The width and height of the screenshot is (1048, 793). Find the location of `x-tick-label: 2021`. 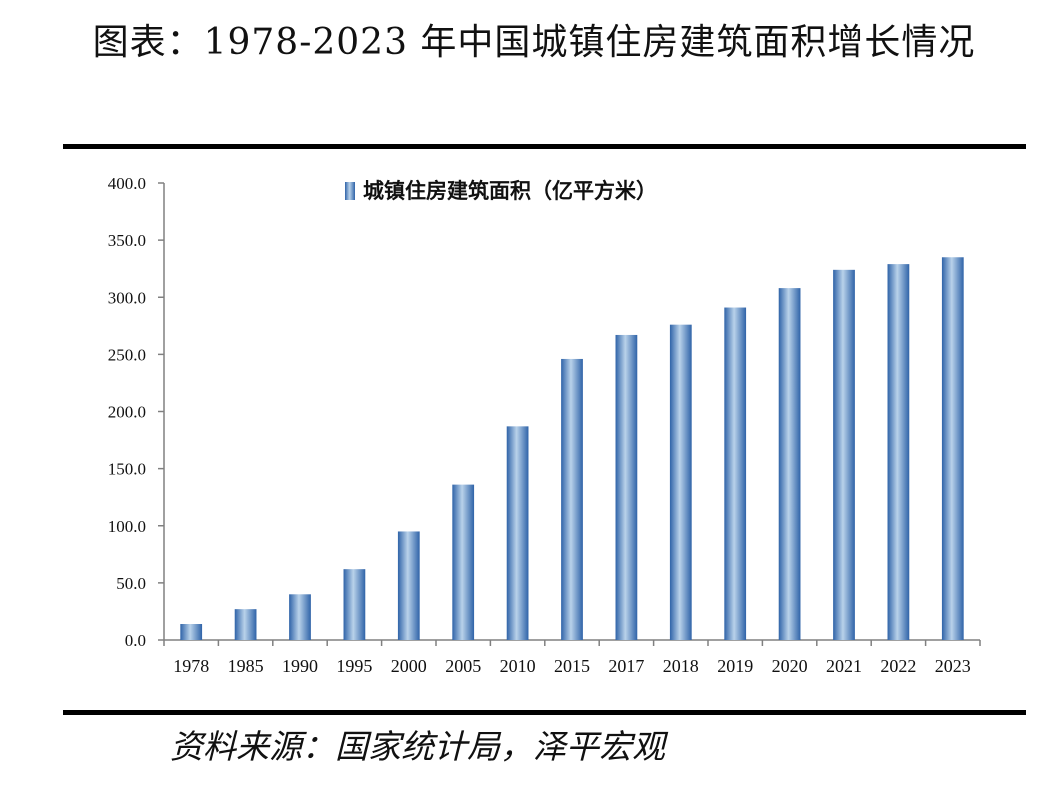

x-tick-label: 2021 is located at coordinates (844, 666).